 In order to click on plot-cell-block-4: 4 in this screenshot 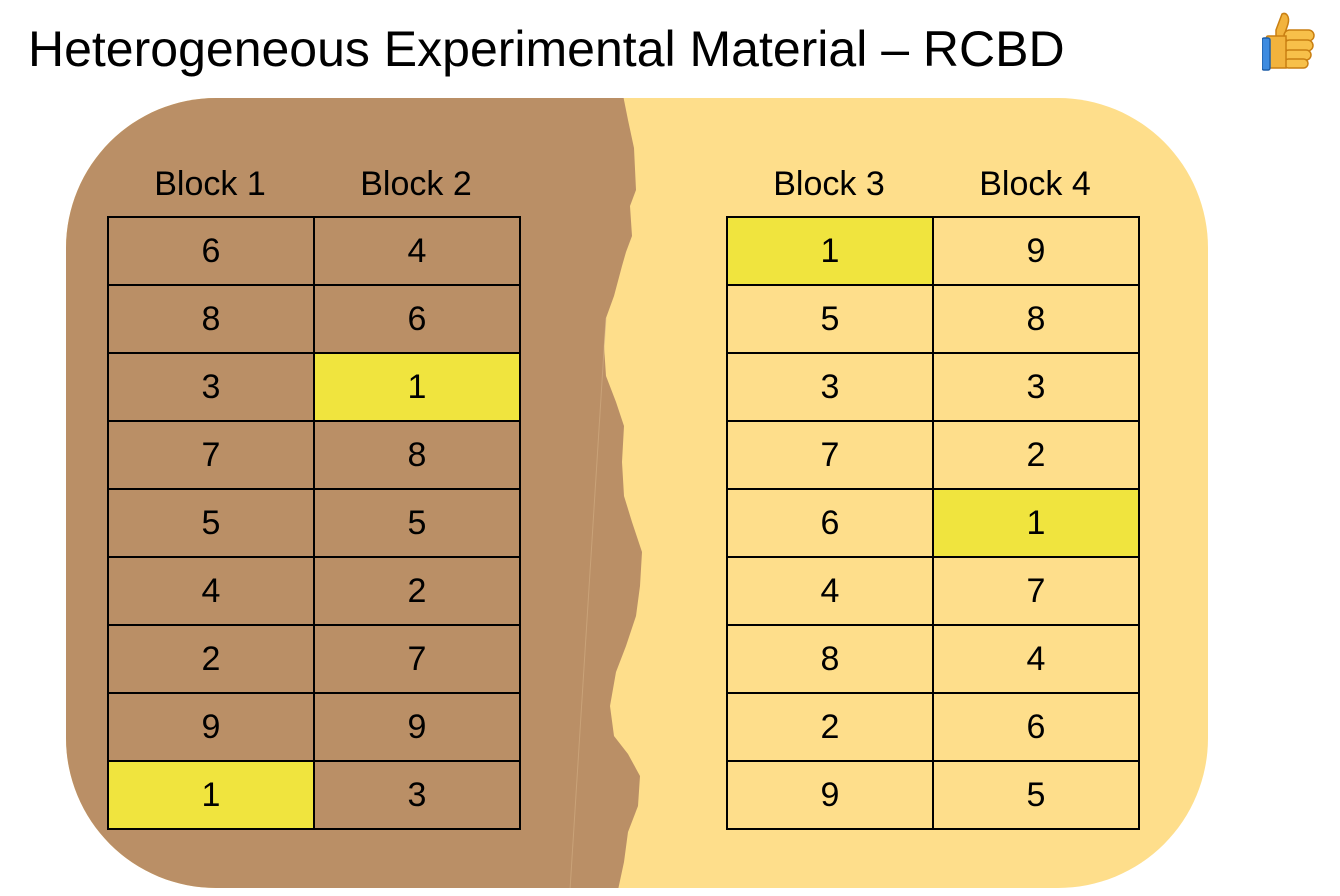, I will do `click(1036, 659)`.